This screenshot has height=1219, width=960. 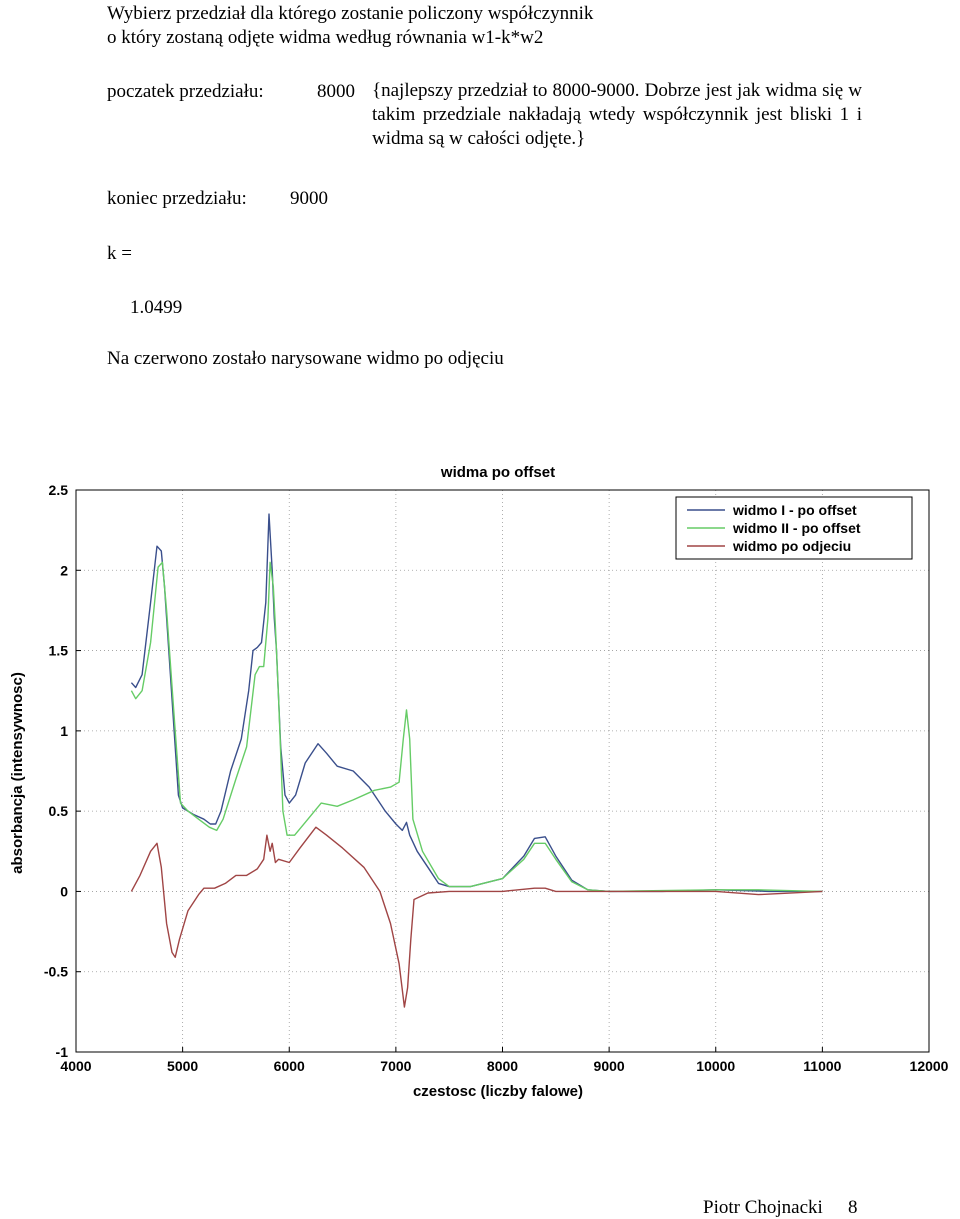 I want to click on y-axis-label: absorbancja (intensywnosc), so click(x=17, y=773).